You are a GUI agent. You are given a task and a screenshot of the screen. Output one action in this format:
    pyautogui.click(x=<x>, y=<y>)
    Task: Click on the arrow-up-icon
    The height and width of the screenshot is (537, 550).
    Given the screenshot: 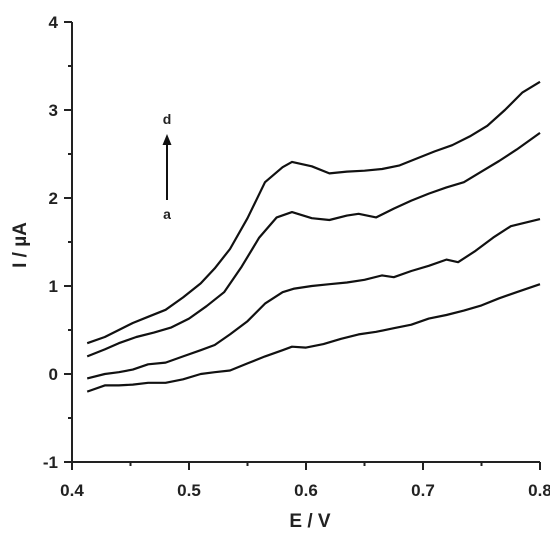 What is the action you would take?
    pyautogui.click(x=167, y=139)
    